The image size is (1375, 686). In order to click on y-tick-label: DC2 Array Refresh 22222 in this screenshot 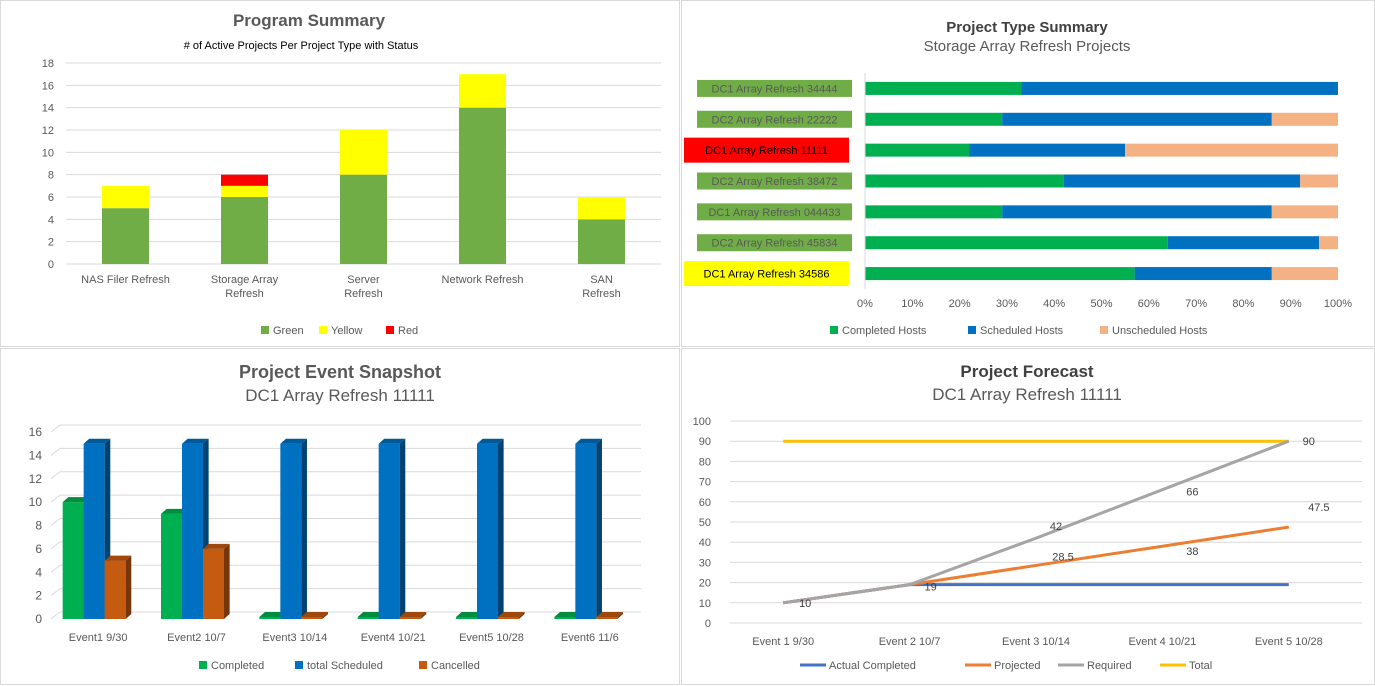, I will do `click(775, 120)`.